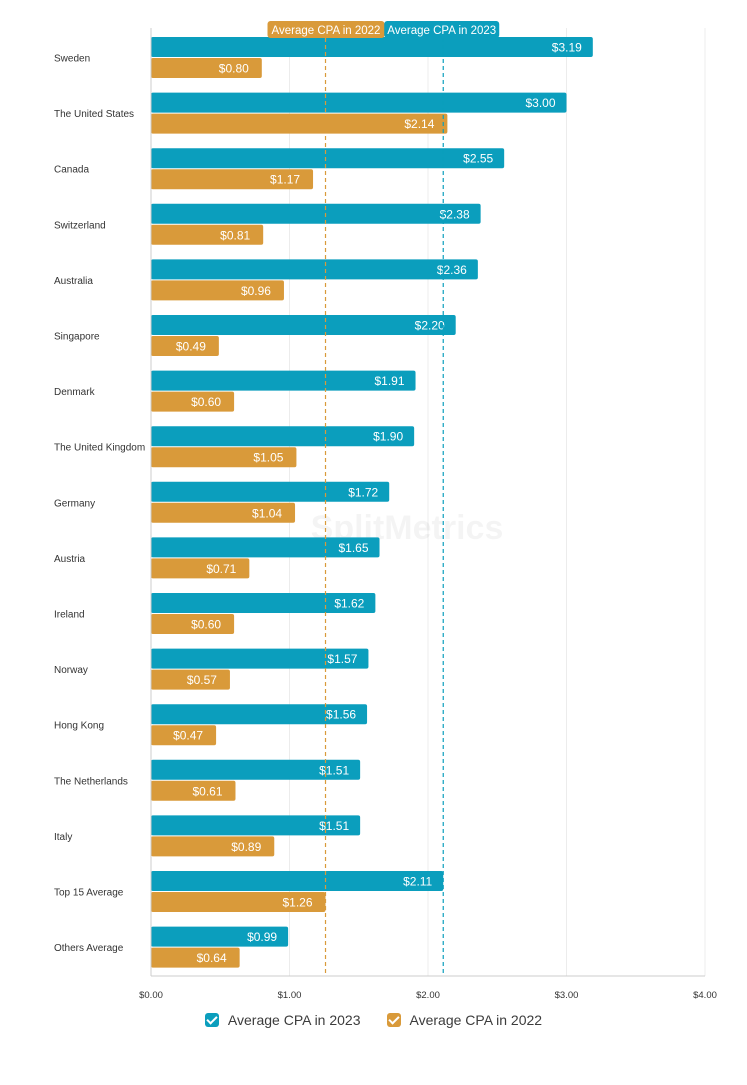 The width and height of the screenshot is (747, 1085). What do you see at coordinates (91, 781) in the screenshot?
I see `category-label: The Netherlands` at bounding box center [91, 781].